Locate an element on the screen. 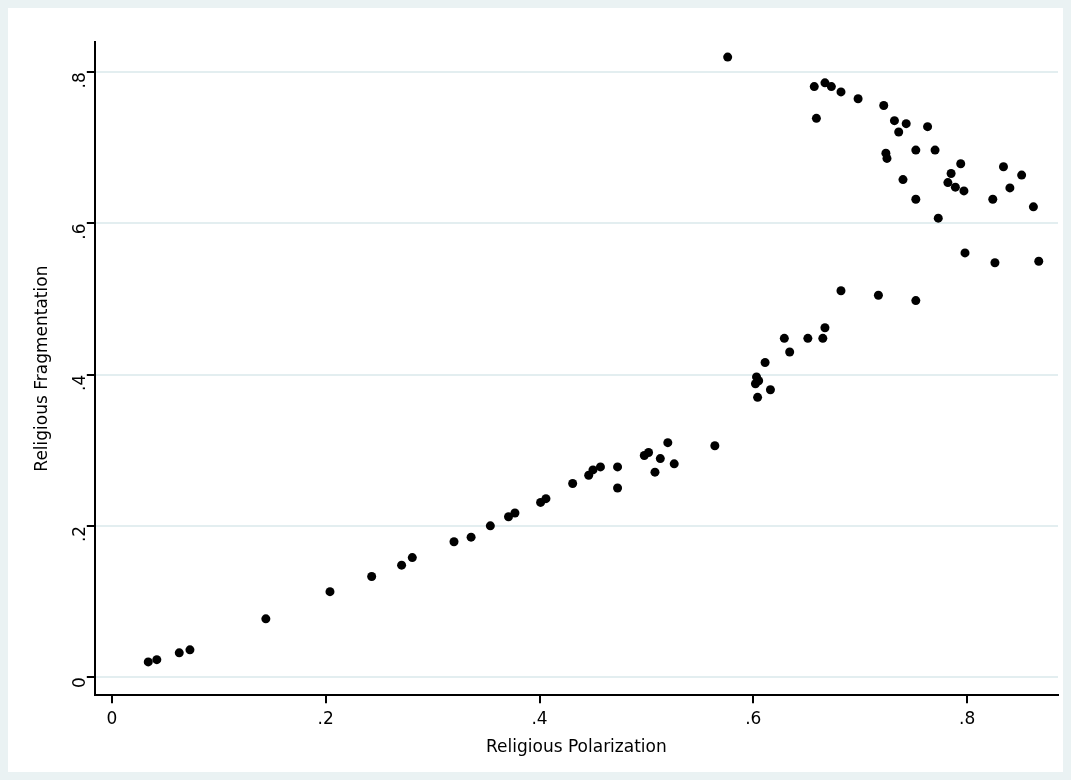 This screenshot has width=1071, height=780. y-tick-label: .6 is located at coordinates (79, 231).